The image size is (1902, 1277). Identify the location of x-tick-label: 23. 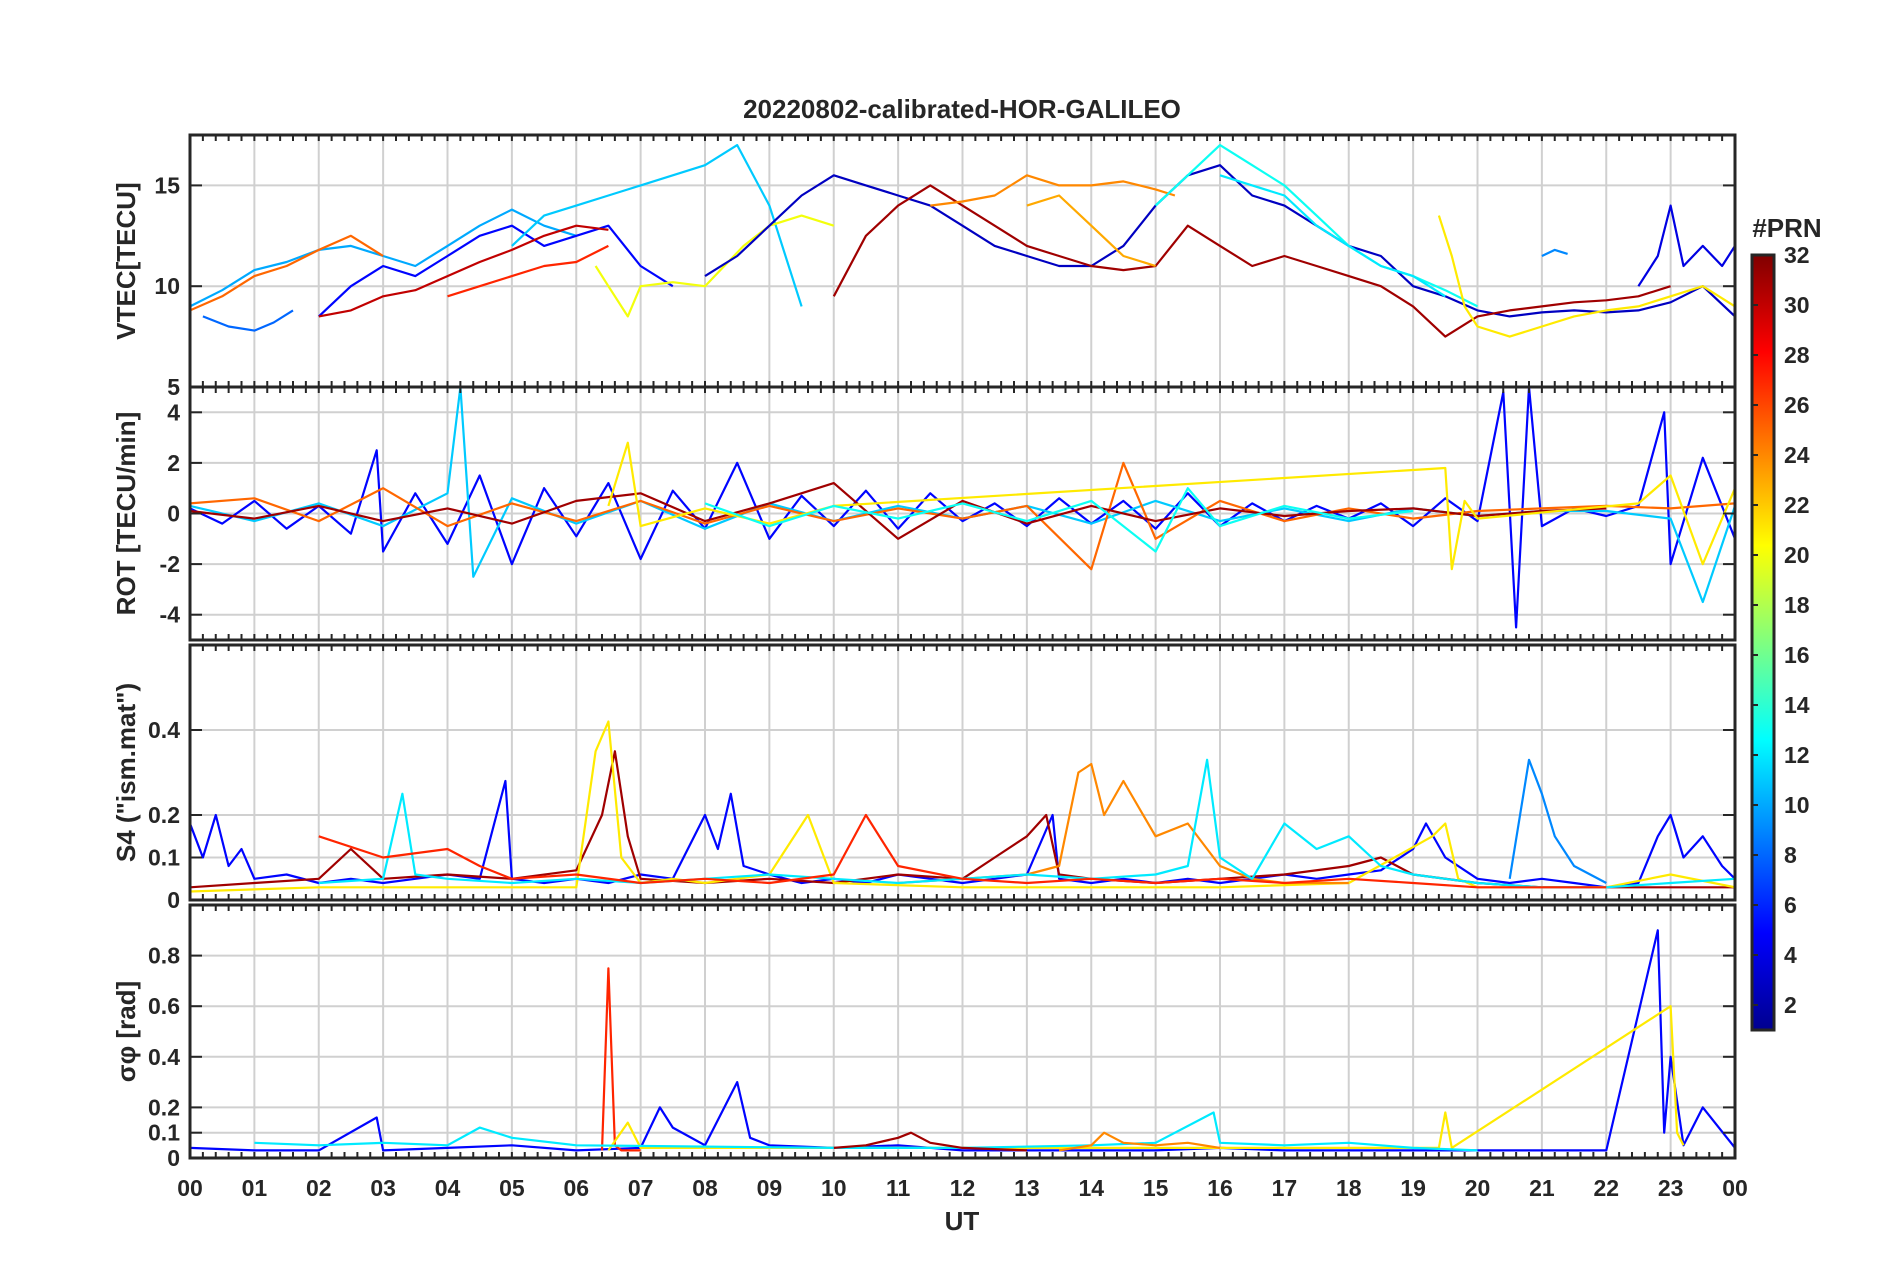
(1671, 1188).